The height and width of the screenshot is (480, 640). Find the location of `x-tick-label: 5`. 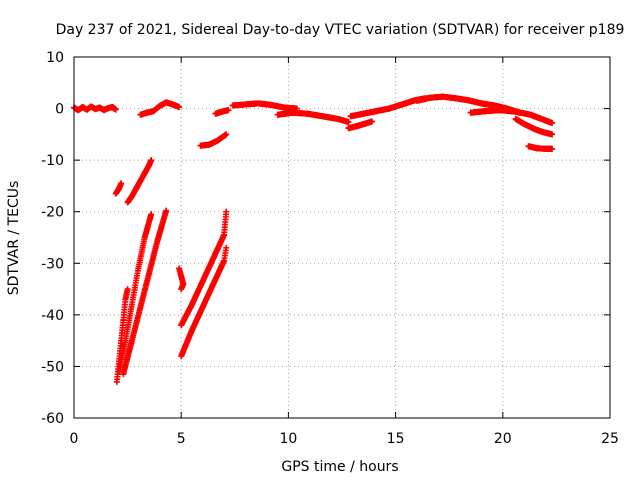

x-tick-label: 5 is located at coordinates (181, 439).